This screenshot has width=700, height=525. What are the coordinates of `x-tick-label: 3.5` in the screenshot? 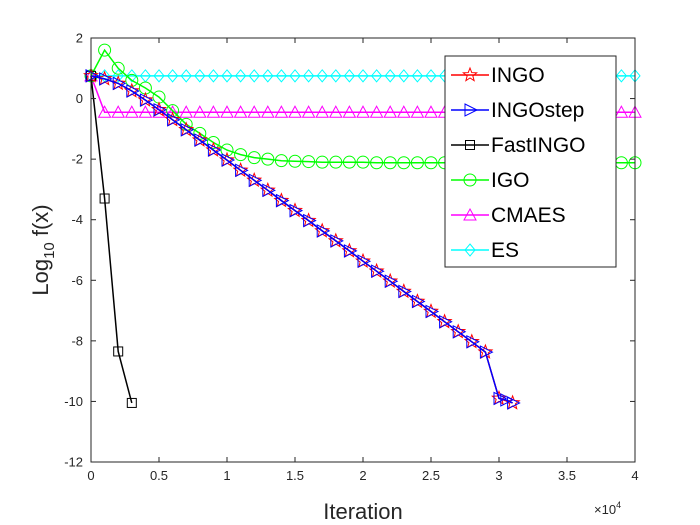 It's located at (567, 475).